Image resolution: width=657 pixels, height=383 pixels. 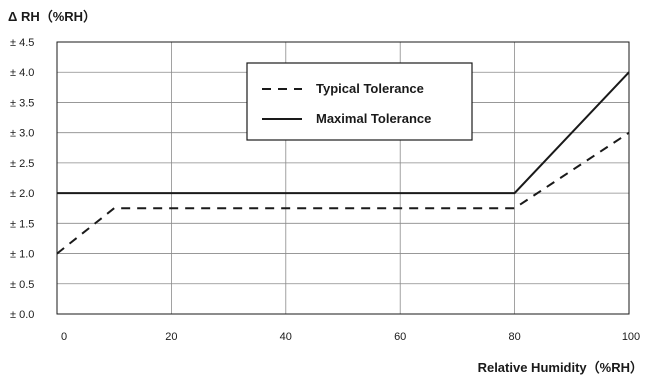 I want to click on x-tick-label: 0, so click(x=64, y=337).